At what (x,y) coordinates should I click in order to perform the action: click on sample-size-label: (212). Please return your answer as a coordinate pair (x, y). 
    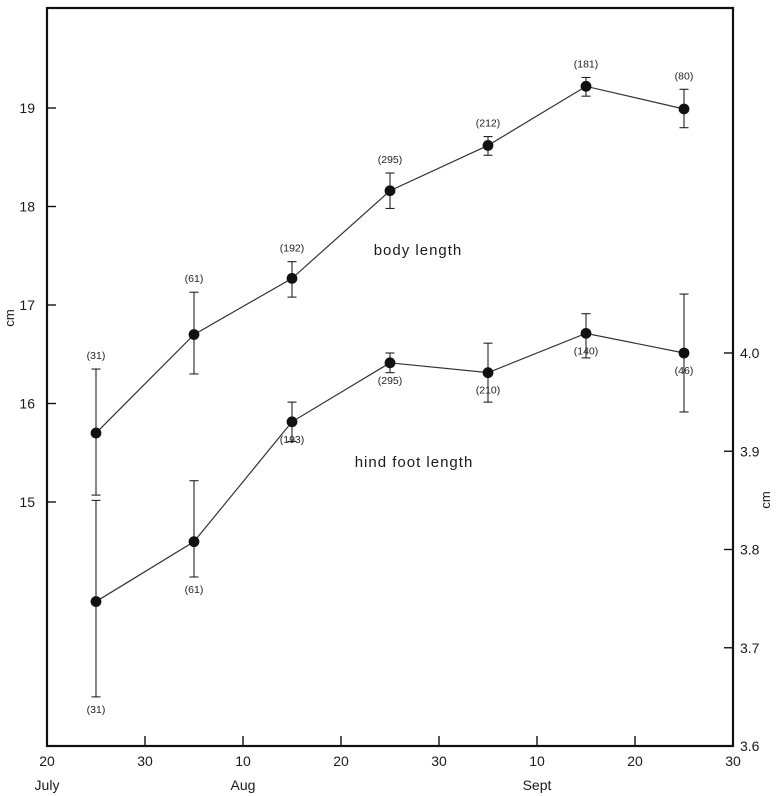
    Looking at the image, I should click on (488, 124).